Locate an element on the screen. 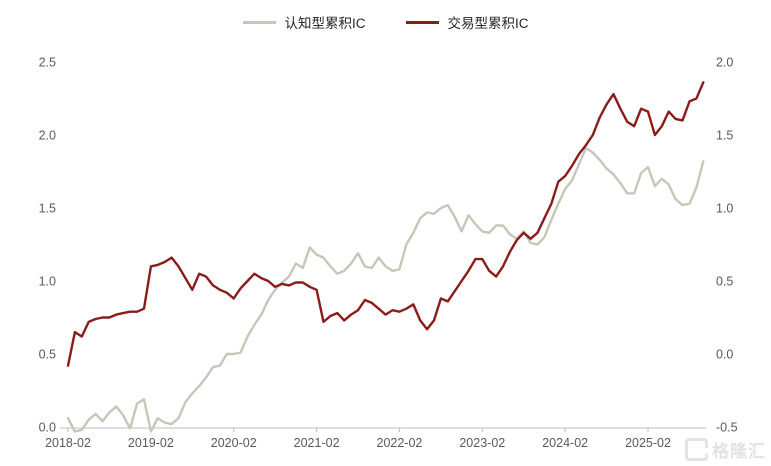 This screenshot has height=466, width=771. svg-text: 2022-02 is located at coordinates (400, 443).